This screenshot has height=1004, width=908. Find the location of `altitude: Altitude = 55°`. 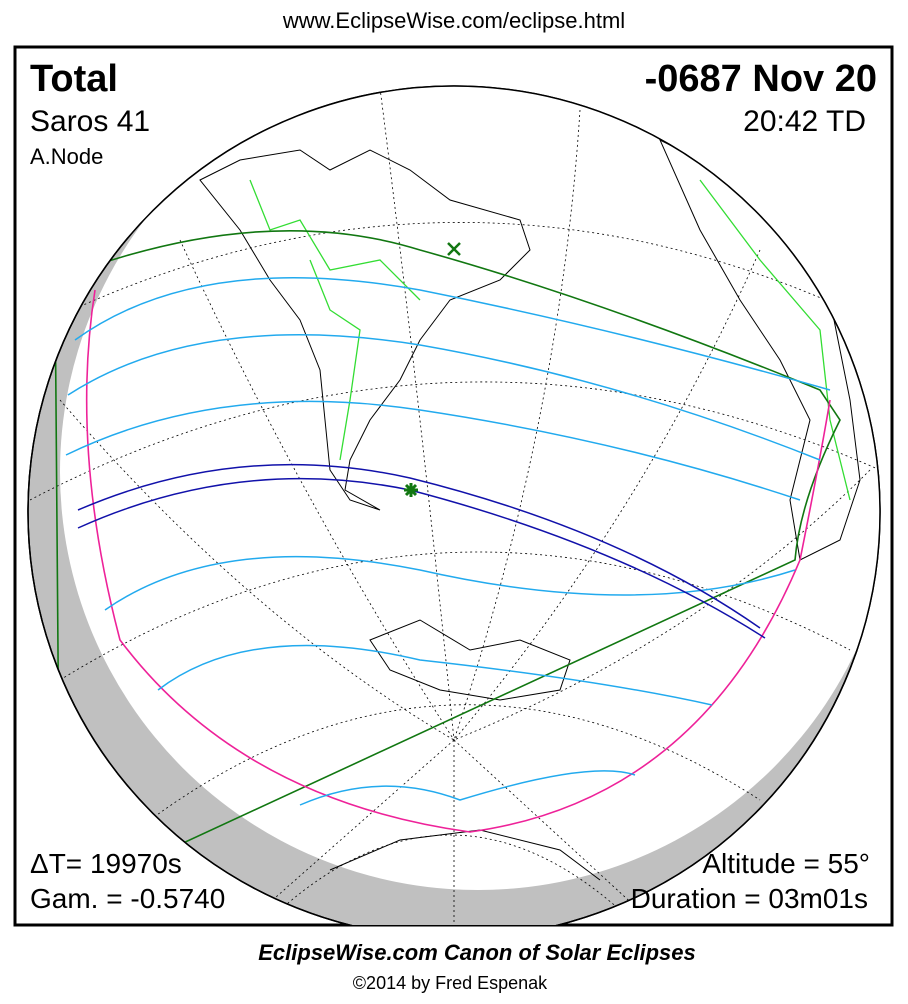

altitude: Altitude = 55° is located at coordinates (786, 863).